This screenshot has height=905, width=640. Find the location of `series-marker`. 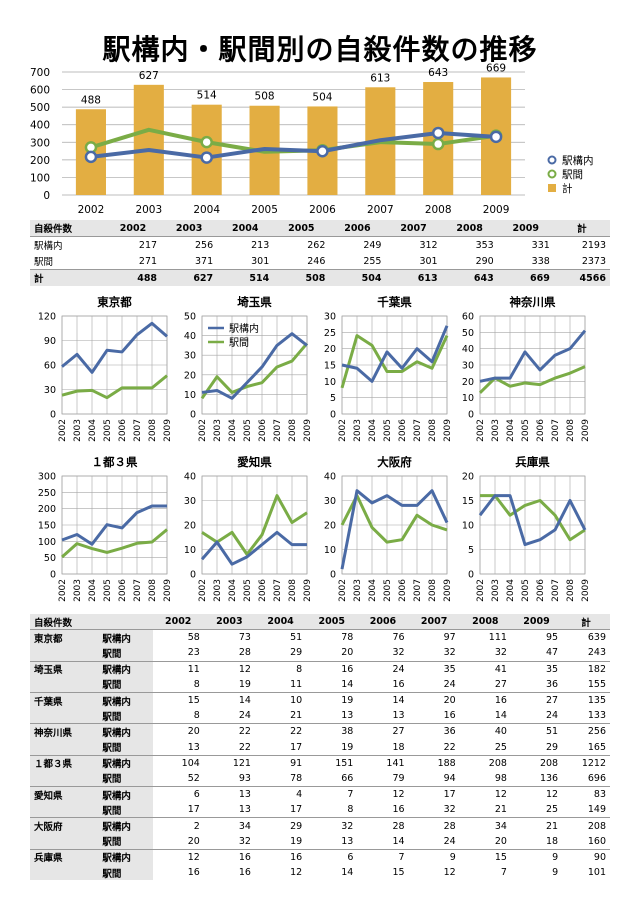

series-marker is located at coordinates (91, 157).